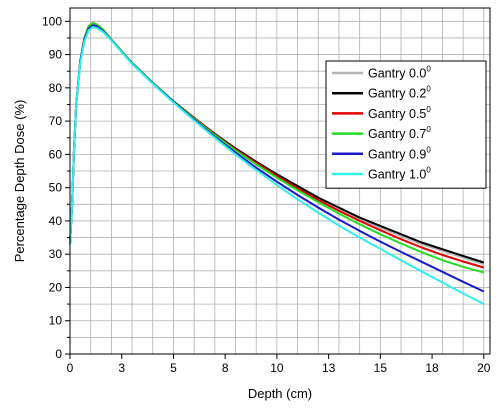 The image size is (496, 408). What do you see at coordinates (56, 88) in the screenshot?
I see `y-tick-label: 80` at bounding box center [56, 88].